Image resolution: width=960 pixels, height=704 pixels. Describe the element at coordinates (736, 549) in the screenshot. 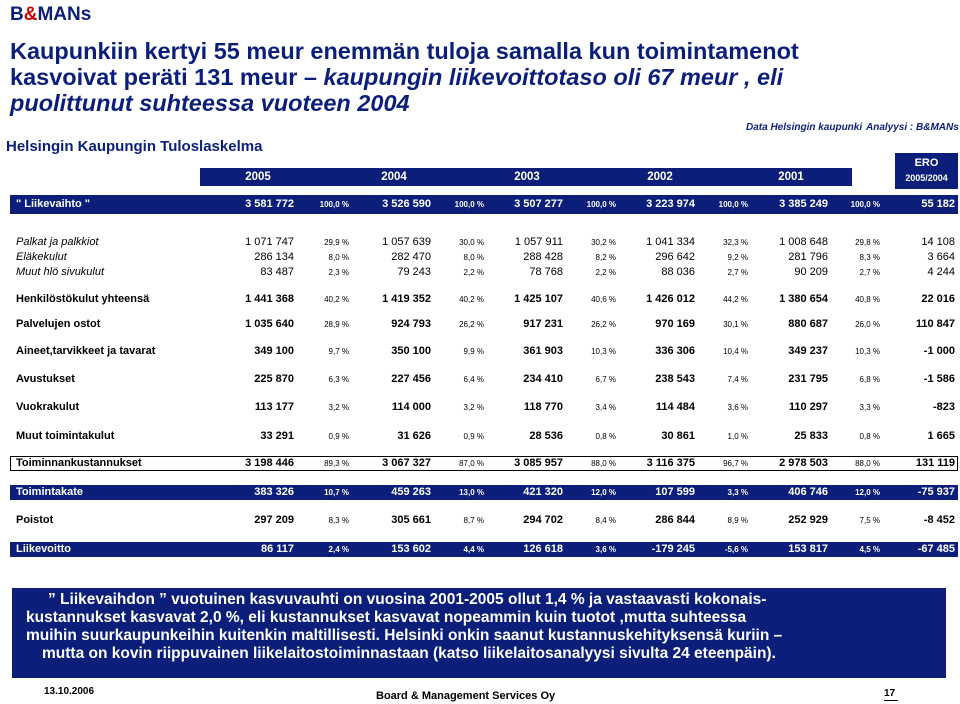

I see `percent-2002: -5,6 %` at that location.